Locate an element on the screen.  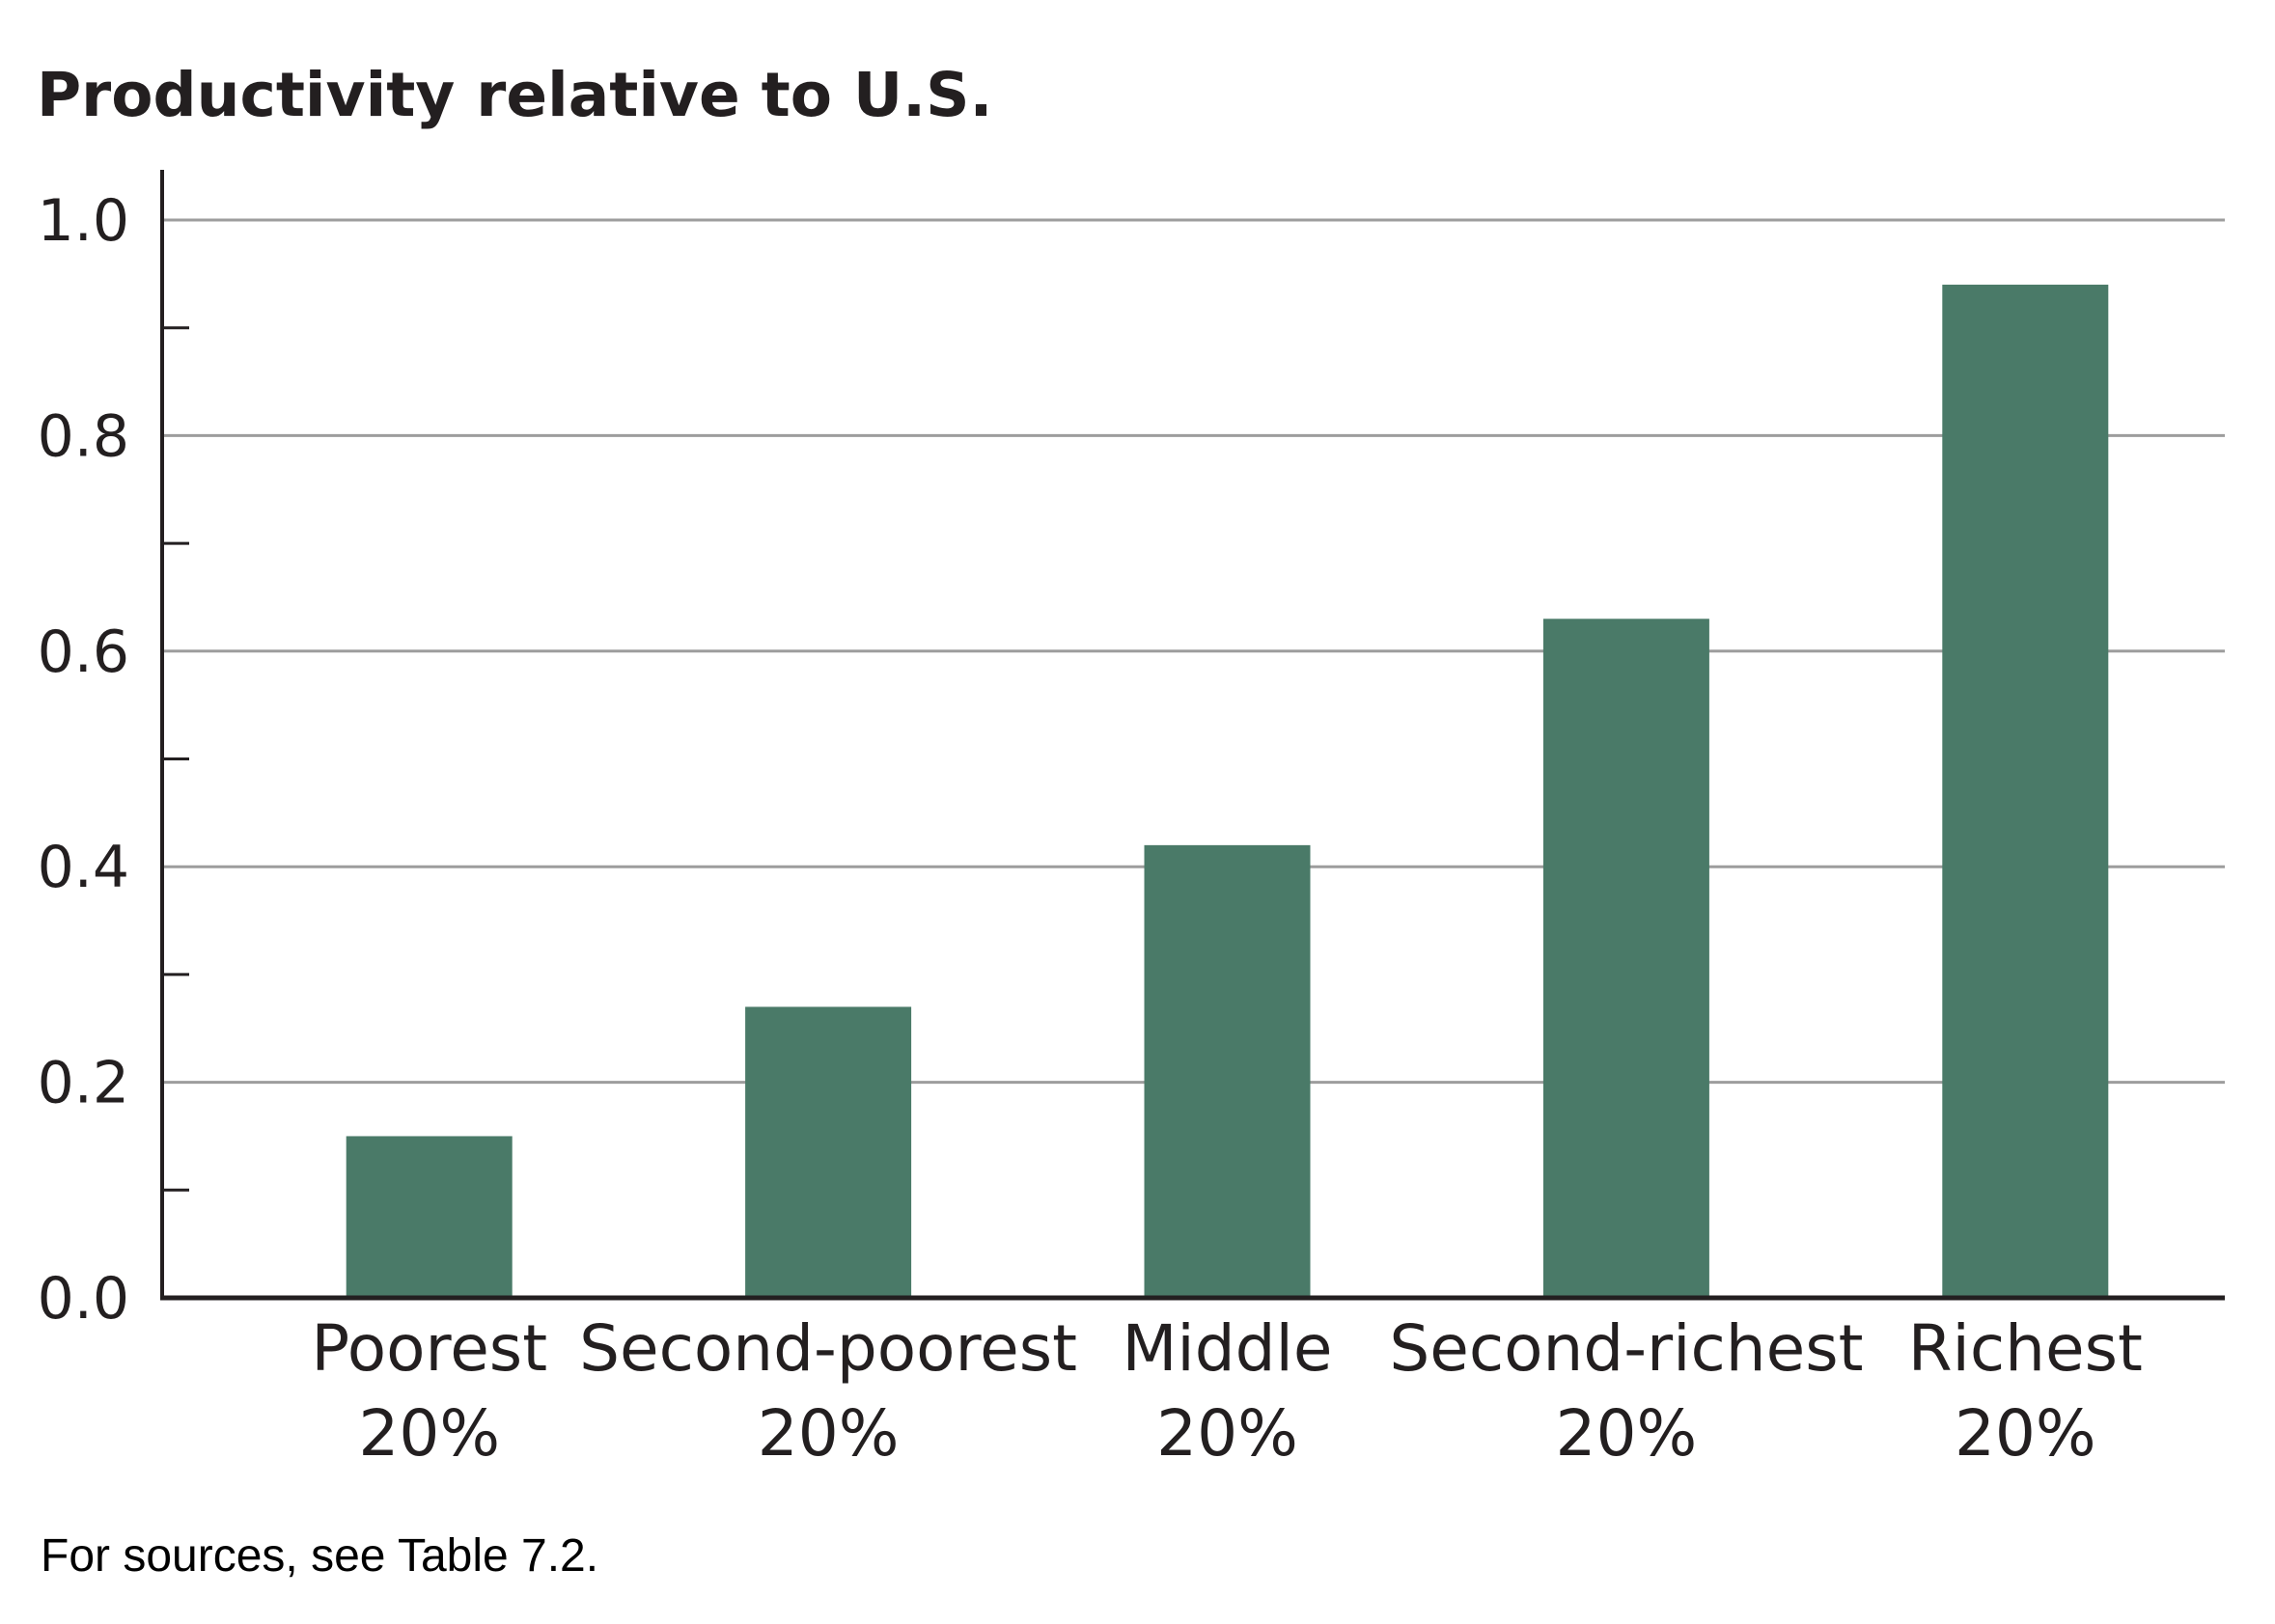
x-tick-label: Richest 20% is located at coordinates (2025, 1391).